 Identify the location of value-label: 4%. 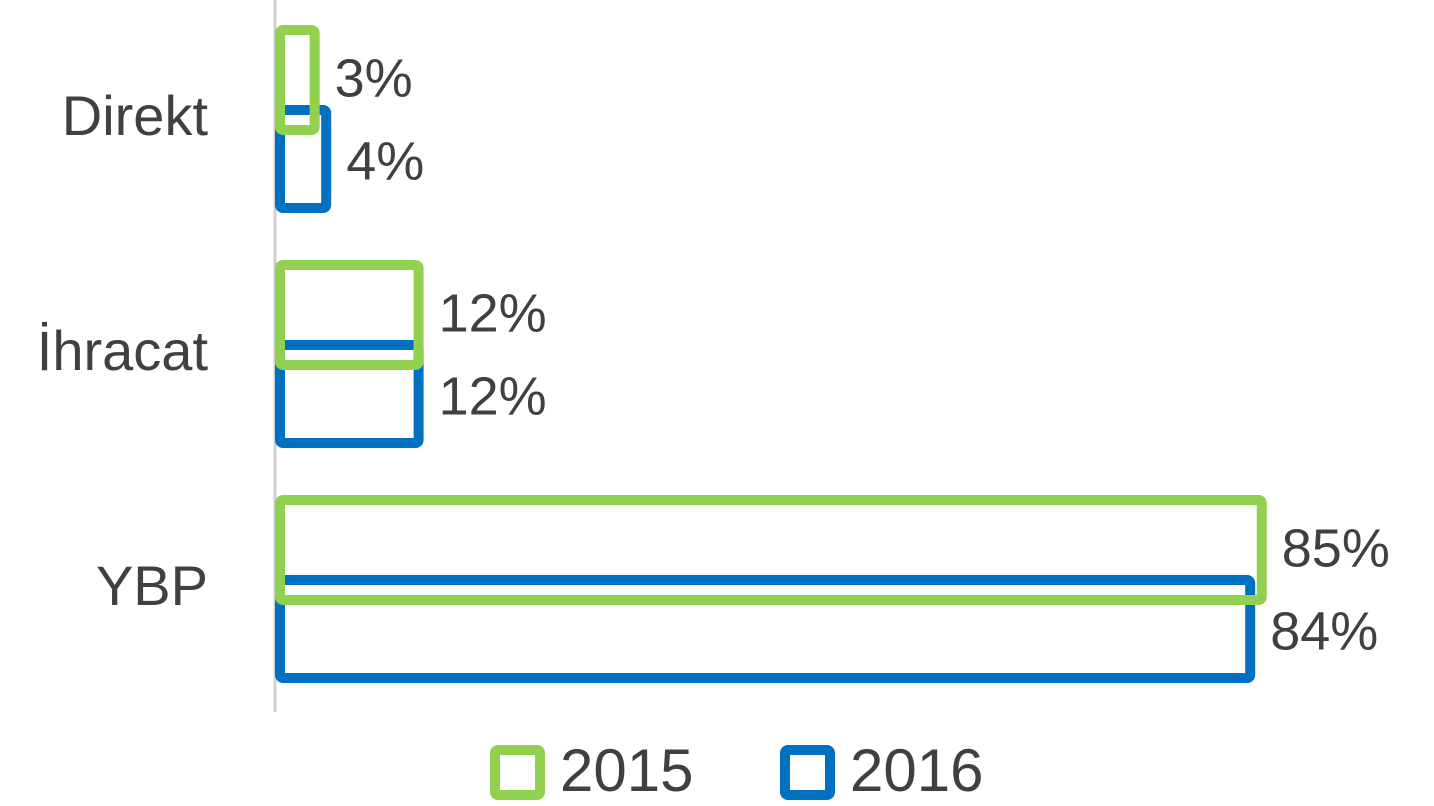
(385, 161).